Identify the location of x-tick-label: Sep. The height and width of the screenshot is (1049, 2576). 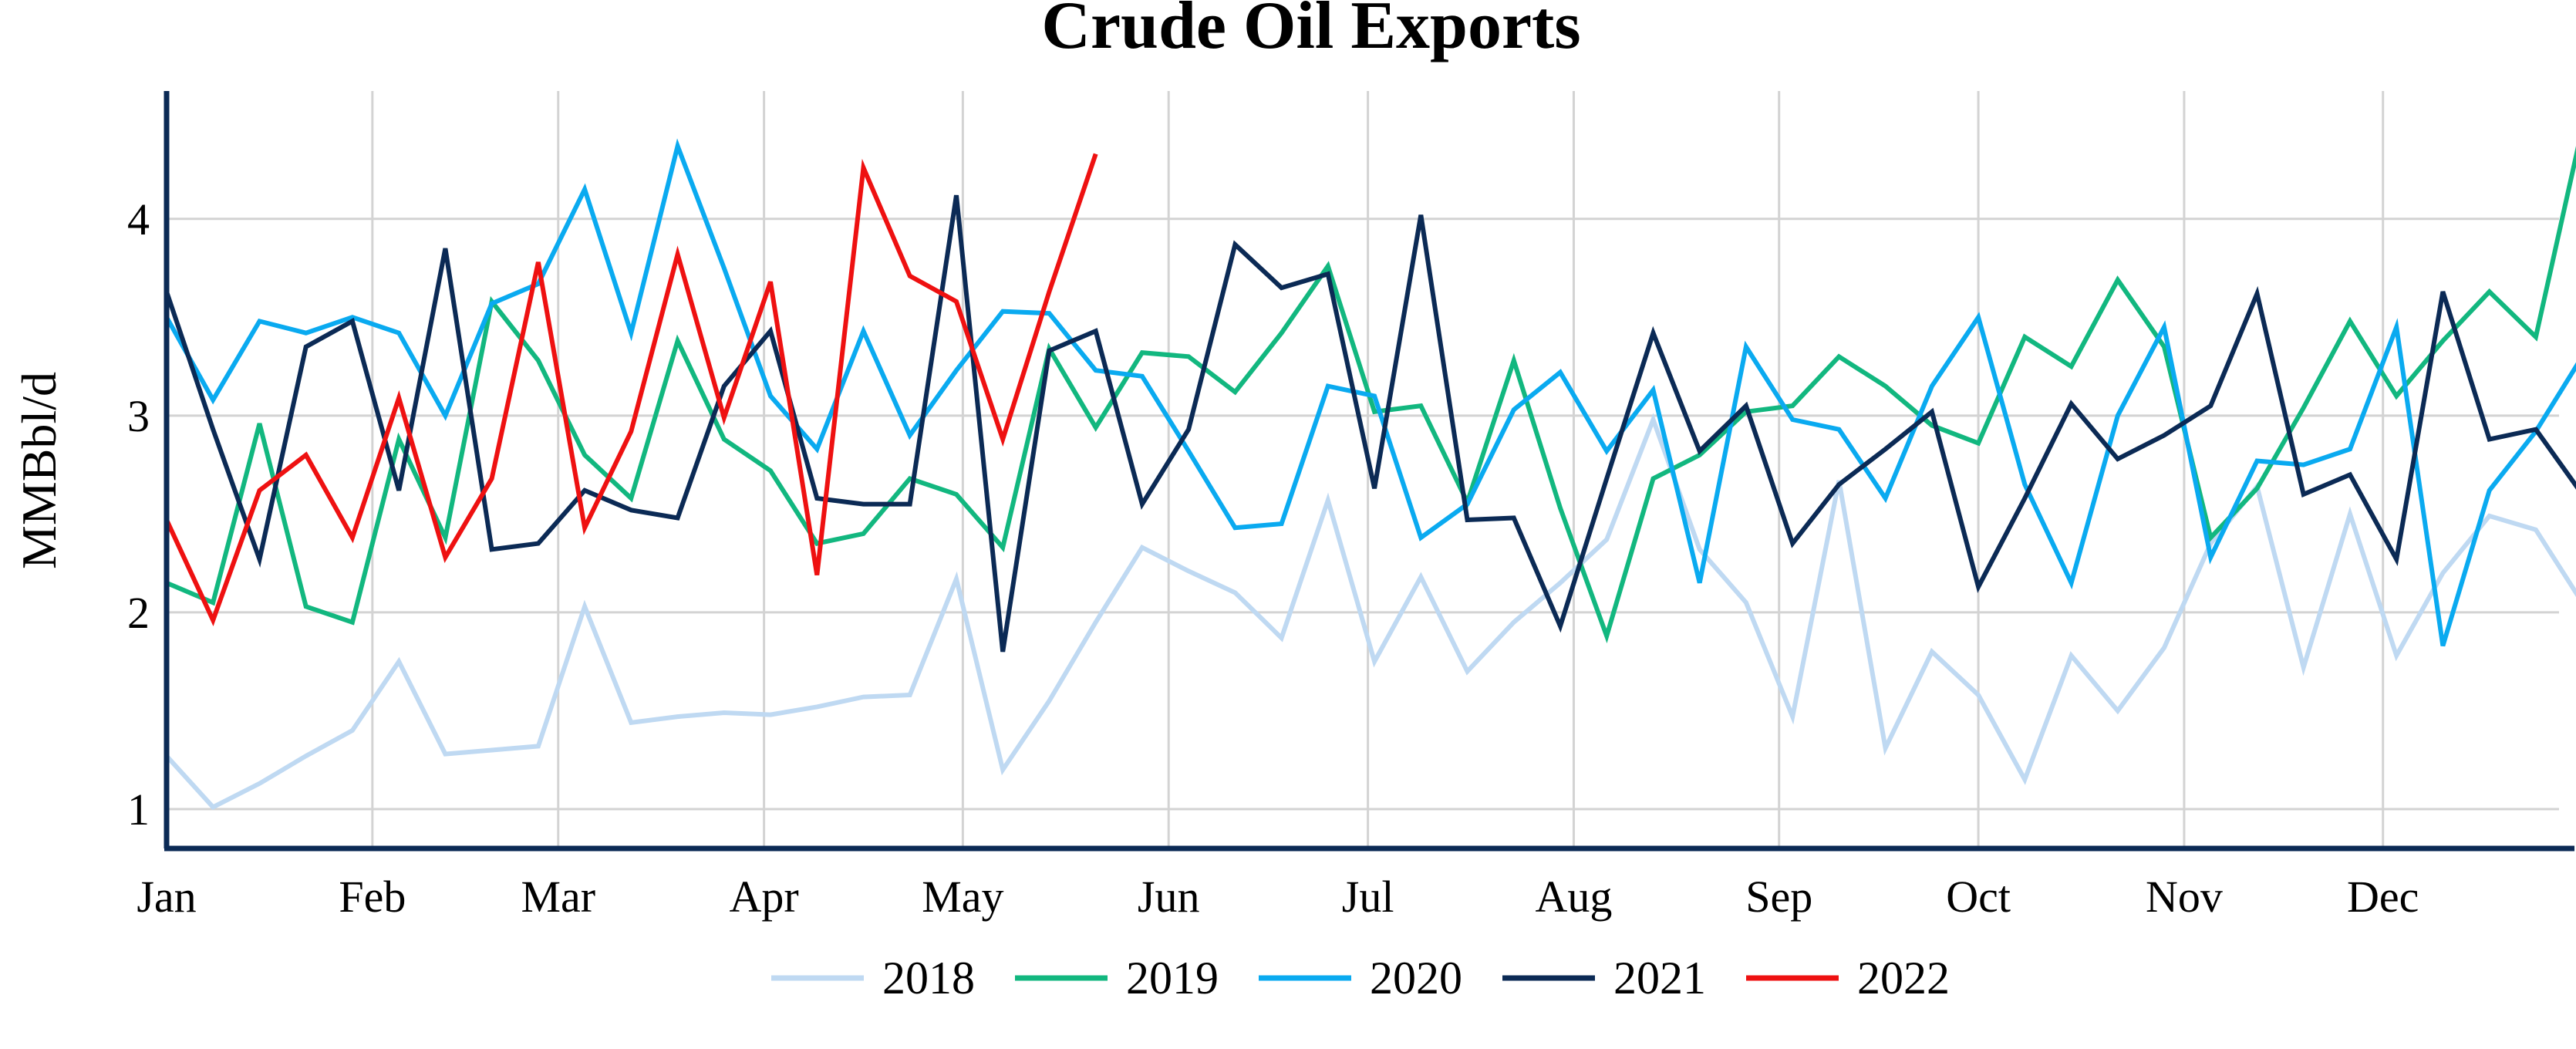
(1778, 897).